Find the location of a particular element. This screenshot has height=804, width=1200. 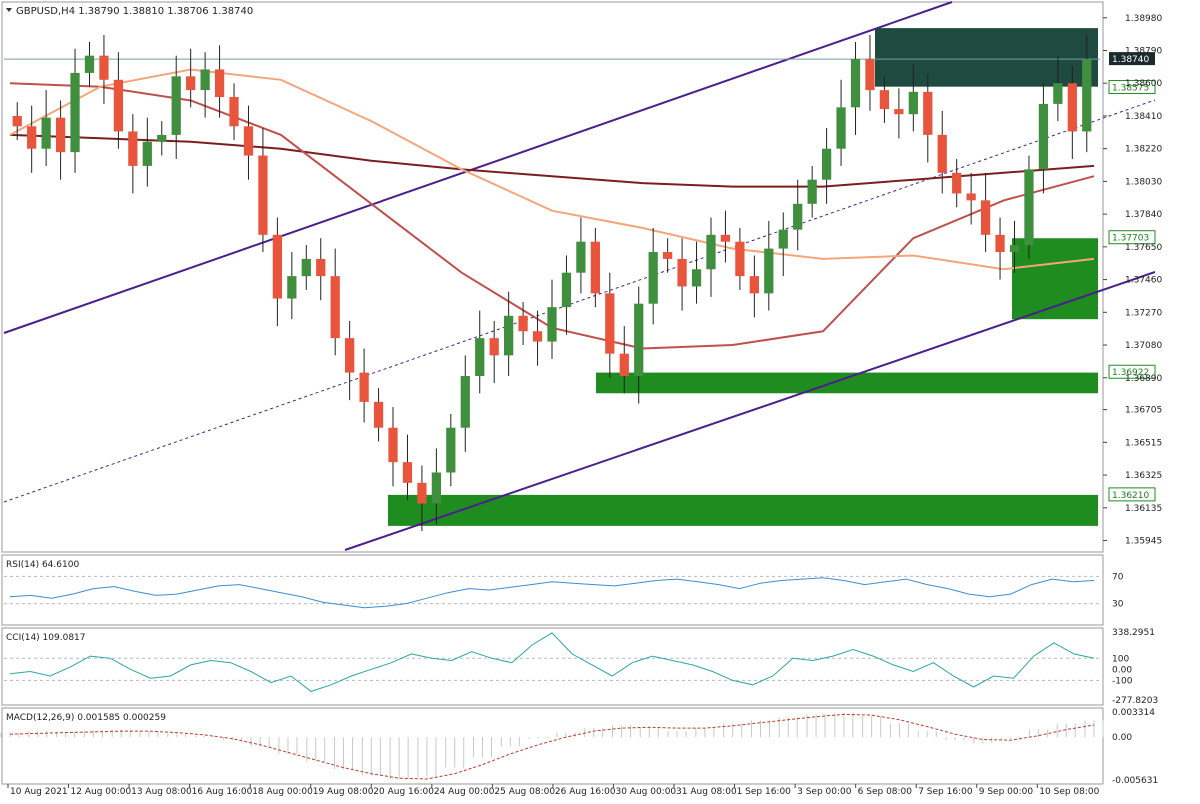

time-tick-label: 18 Aug 00:00 is located at coordinates (282, 792).